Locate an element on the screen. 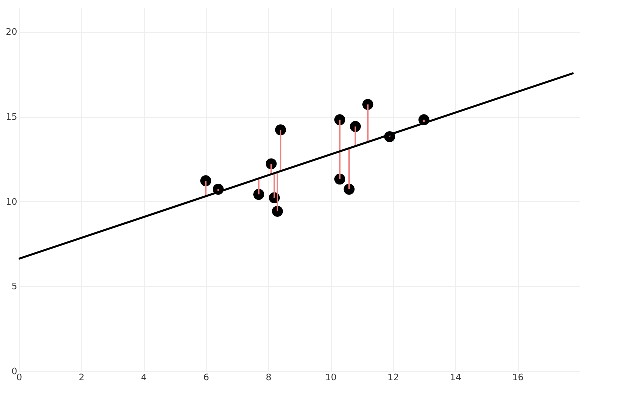  x-tick-label: 8 is located at coordinates (269, 379).